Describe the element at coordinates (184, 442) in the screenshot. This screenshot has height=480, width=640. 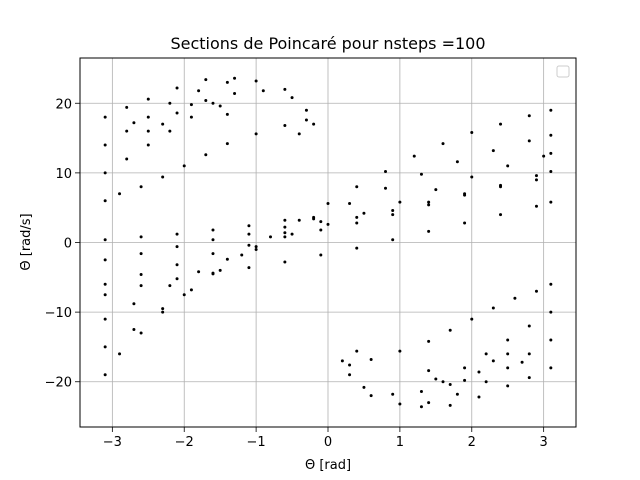
I see `x-tick-label: −2` at that location.